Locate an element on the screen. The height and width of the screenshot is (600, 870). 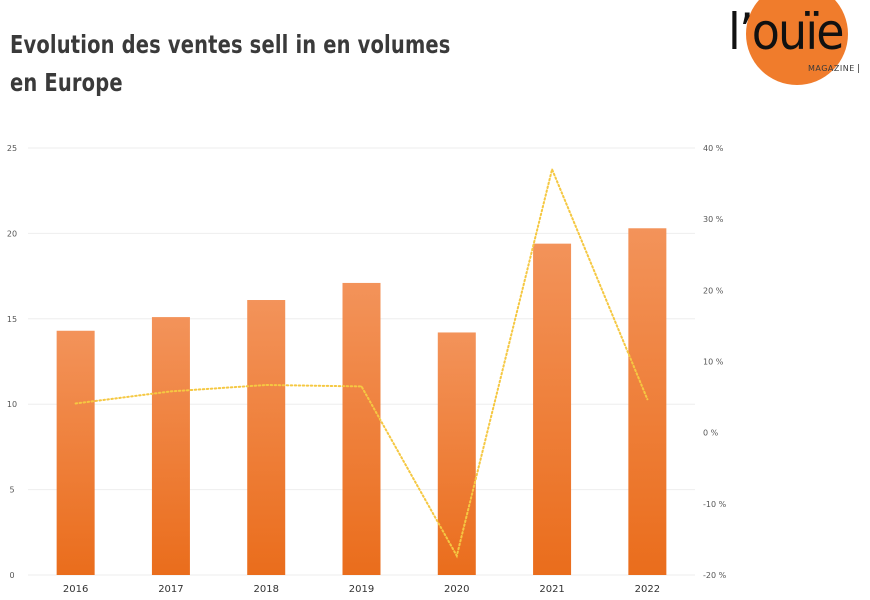
x-tick-label: 2020 is located at coordinates (456, 589).